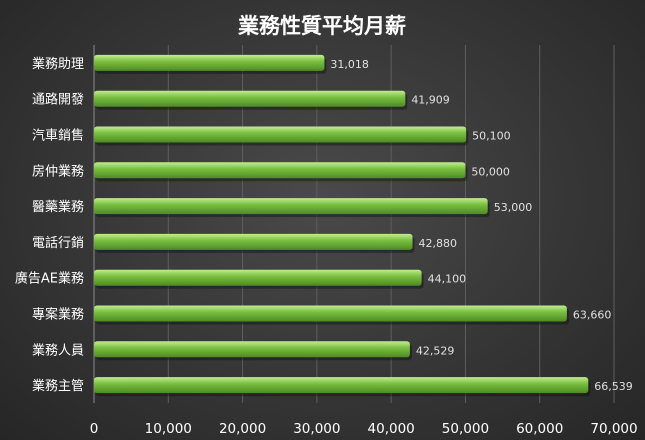  What do you see at coordinates (58, 207) in the screenshot?
I see `category-label: 醫藥業務` at bounding box center [58, 207].